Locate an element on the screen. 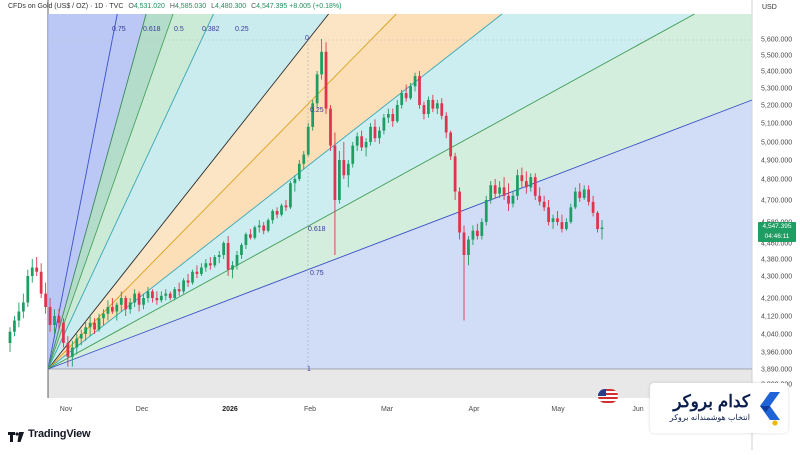  tradingview-logo: TradingView is located at coordinates (49, 435).